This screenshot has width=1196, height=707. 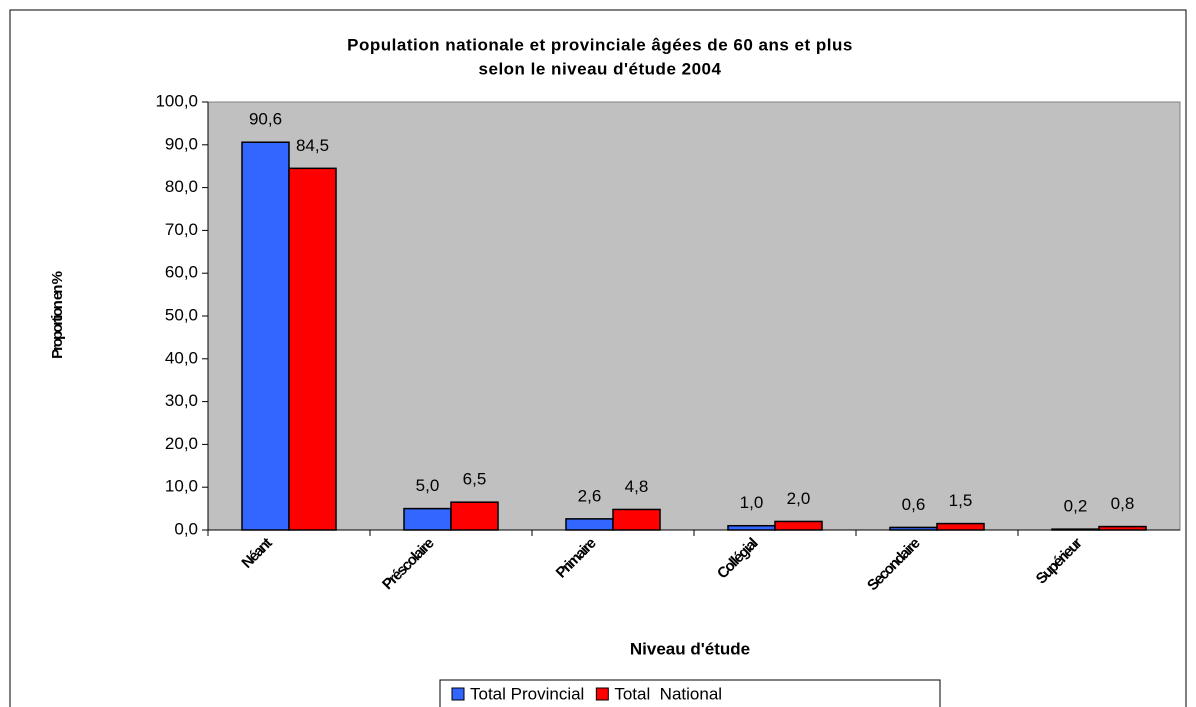 I want to click on y-tick-label: 20,0, so click(x=181, y=443).